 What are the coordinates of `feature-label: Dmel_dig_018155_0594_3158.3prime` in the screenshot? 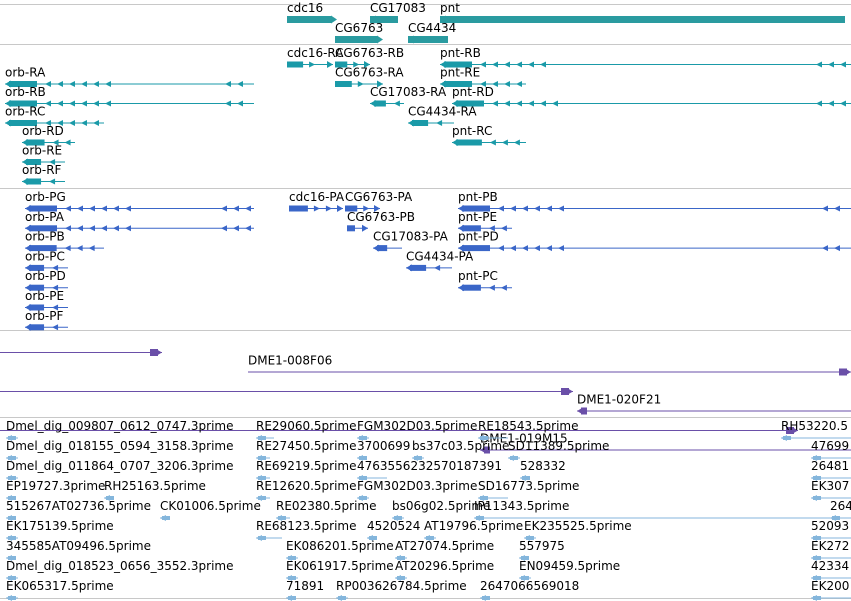 It's located at (120, 446).